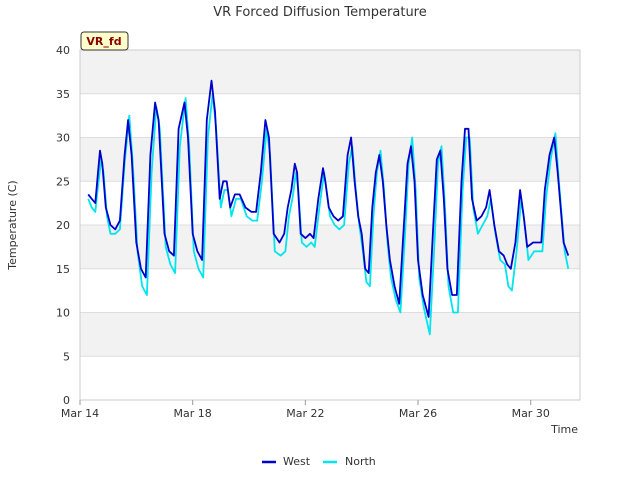 The image size is (640, 480). Describe the element at coordinates (319, 461) in the screenshot. I see `legend: West North` at that location.